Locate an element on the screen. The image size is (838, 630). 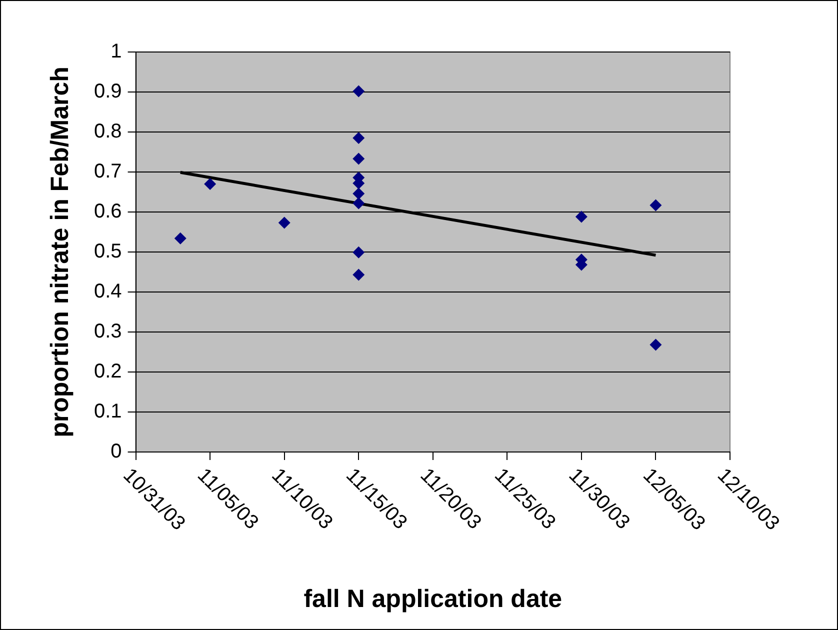
y-tick-label: 0.4 is located at coordinates (108, 291).